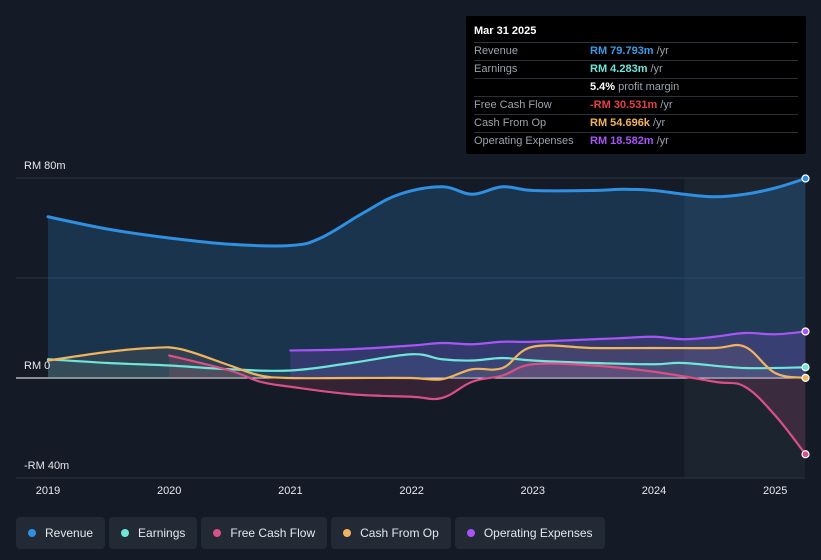 This screenshot has width=821, height=560. What do you see at coordinates (805, 316) in the screenshot?
I see `chart-end-markers` at bounding box center [805, 316].